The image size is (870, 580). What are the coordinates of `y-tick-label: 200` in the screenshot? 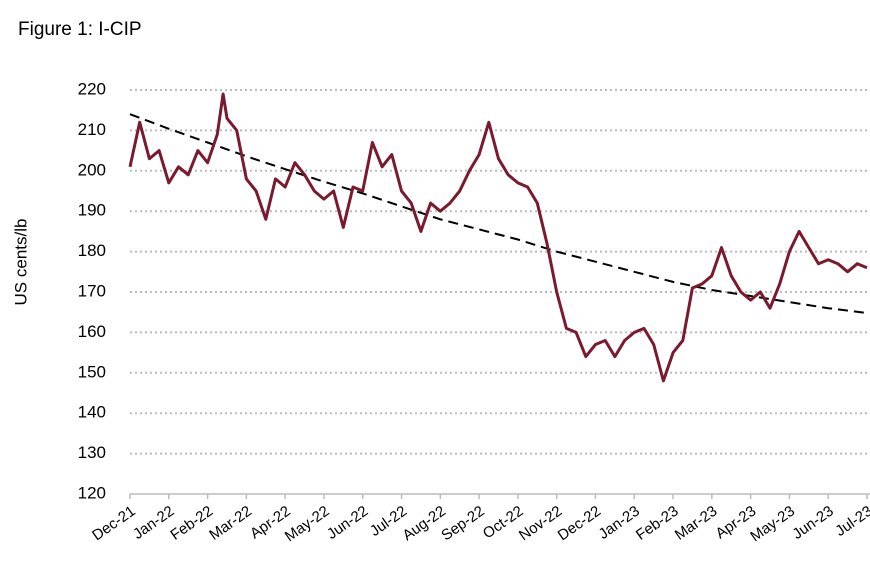 It's located at (92, 169).